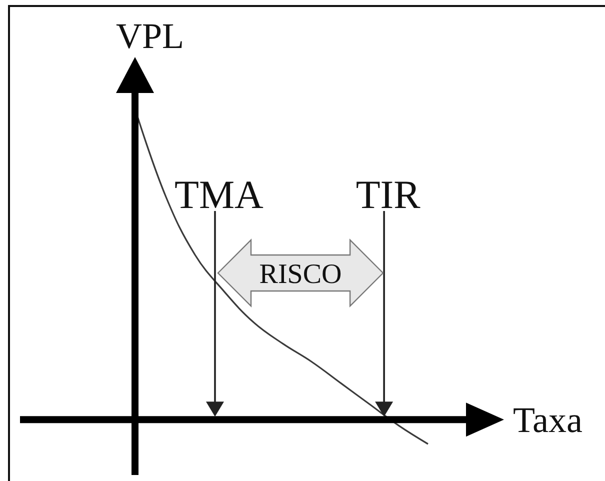 The height and width of the screenshot is (481, 605). What do you see at coordinates (547, 420) in the screenshot?
I see `x-axis-title: Taxa` at bounding box center [547, 420].